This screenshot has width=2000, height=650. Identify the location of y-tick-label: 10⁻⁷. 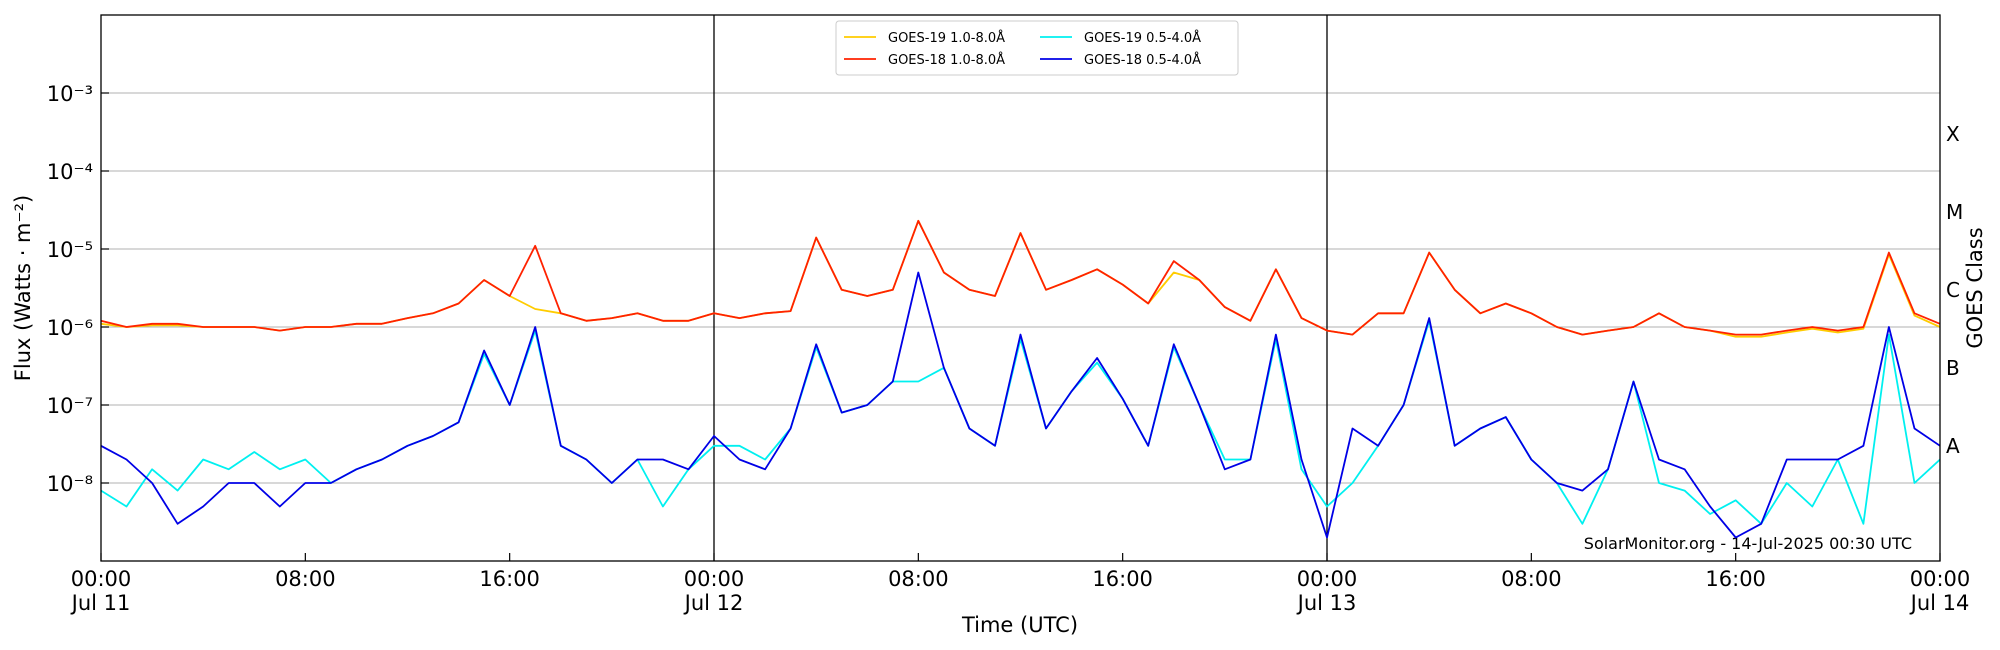
(70, 406).